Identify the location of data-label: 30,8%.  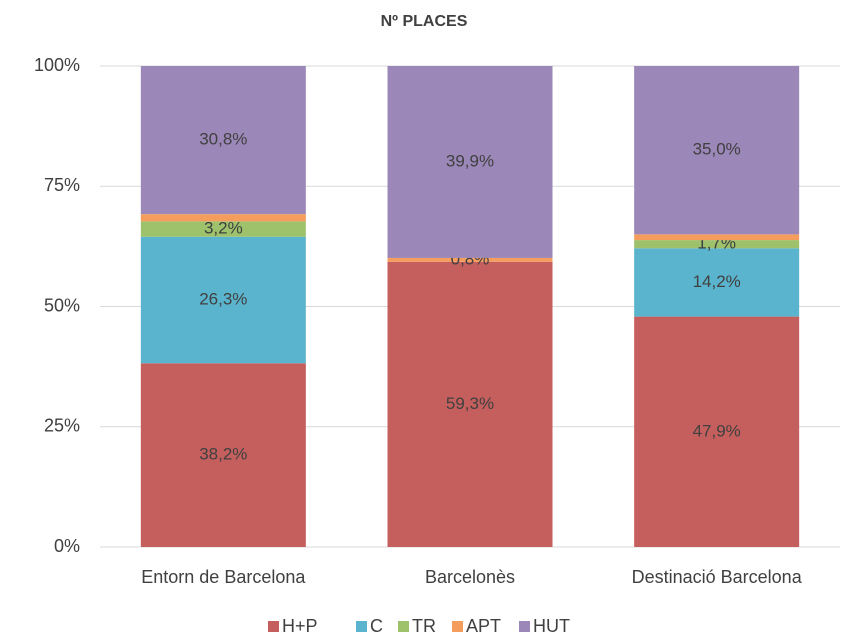
(223, 139).